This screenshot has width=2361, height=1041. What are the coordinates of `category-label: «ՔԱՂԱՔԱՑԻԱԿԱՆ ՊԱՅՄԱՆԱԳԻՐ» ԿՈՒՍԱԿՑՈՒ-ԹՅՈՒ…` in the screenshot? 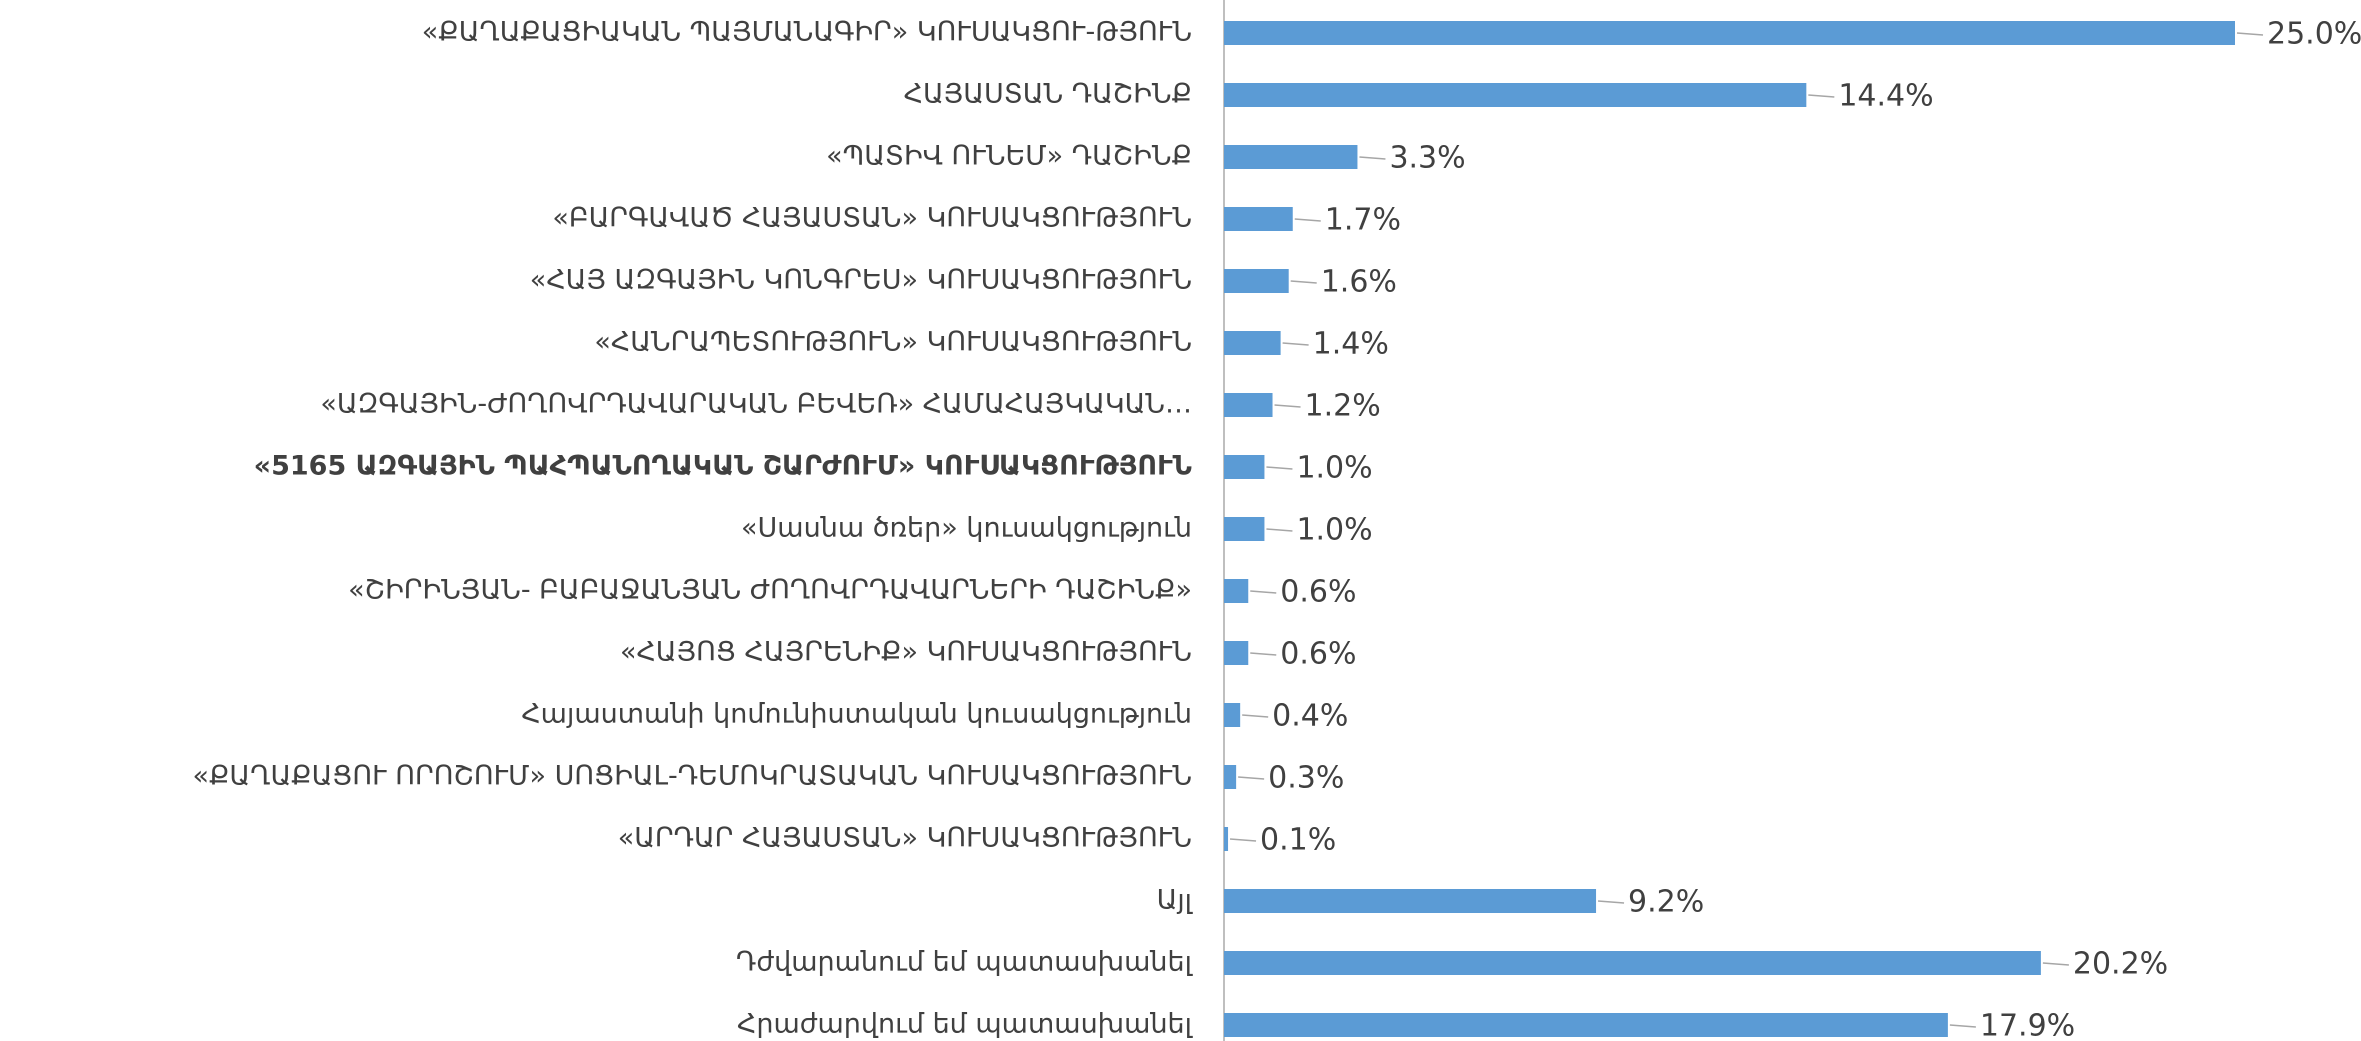 It's located at (807, 32).